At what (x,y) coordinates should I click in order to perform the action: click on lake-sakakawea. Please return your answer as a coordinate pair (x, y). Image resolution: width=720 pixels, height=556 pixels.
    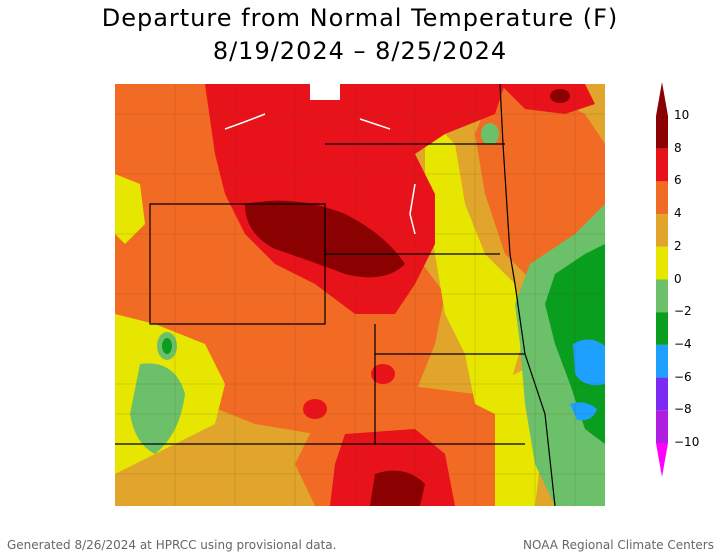
    Looking at the image, I should click on (325, 92).